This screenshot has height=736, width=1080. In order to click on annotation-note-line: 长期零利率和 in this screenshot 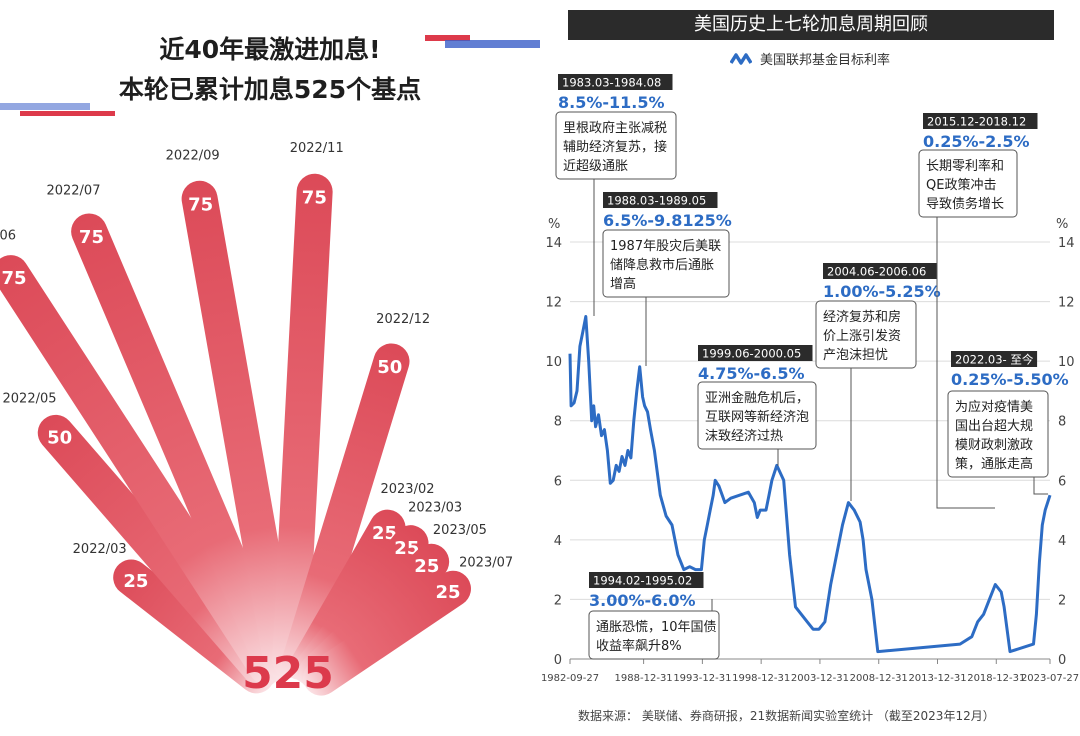, I will do `click(965, 166)`.